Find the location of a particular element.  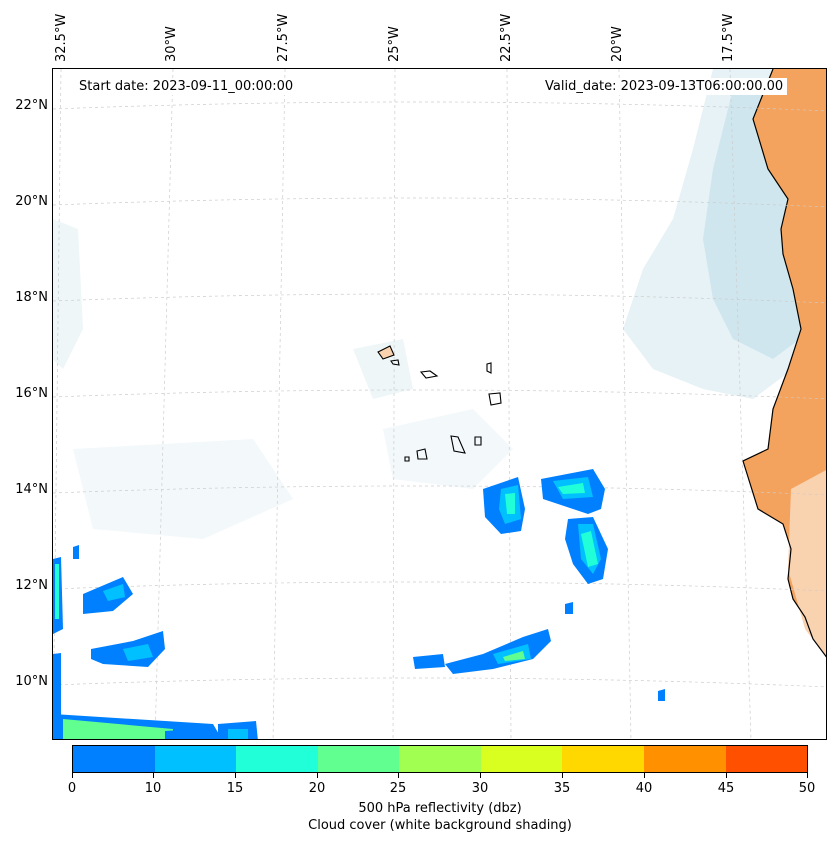

island-fogo is located at coordinates (422, 454).